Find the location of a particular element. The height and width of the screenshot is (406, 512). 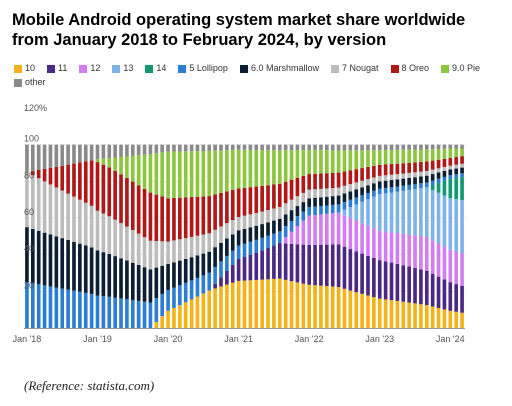

legend-item: 9.0 Pie is located at coordinates (460, 68).